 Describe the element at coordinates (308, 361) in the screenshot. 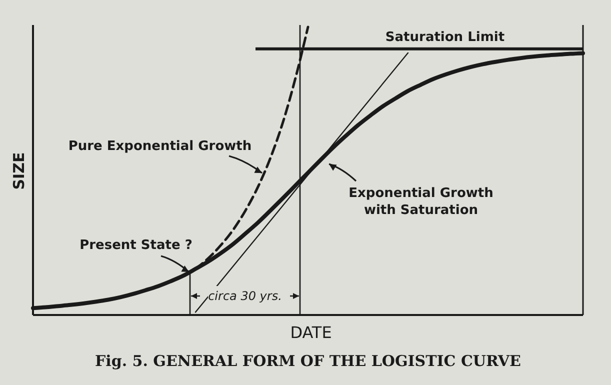

I see `text: Fig. 5. GENERAL FORM OF THE LOGISTIC CURVE` at that location.